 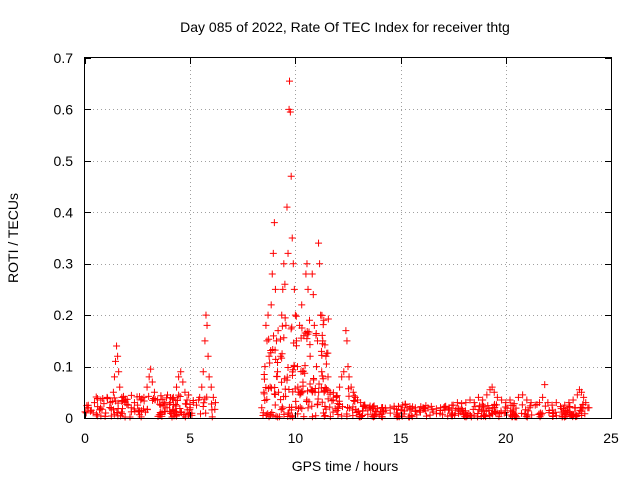 I want to click on x-tick-labels: 0 5 10 15 20 25, so click(x=350, y=438).